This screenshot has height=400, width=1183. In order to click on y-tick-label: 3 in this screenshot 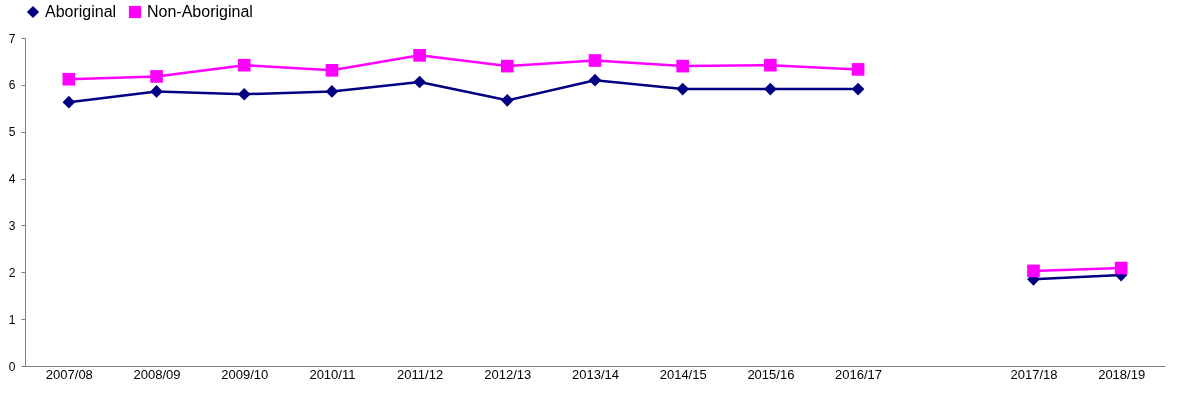, I will do `click(12, 225)`.